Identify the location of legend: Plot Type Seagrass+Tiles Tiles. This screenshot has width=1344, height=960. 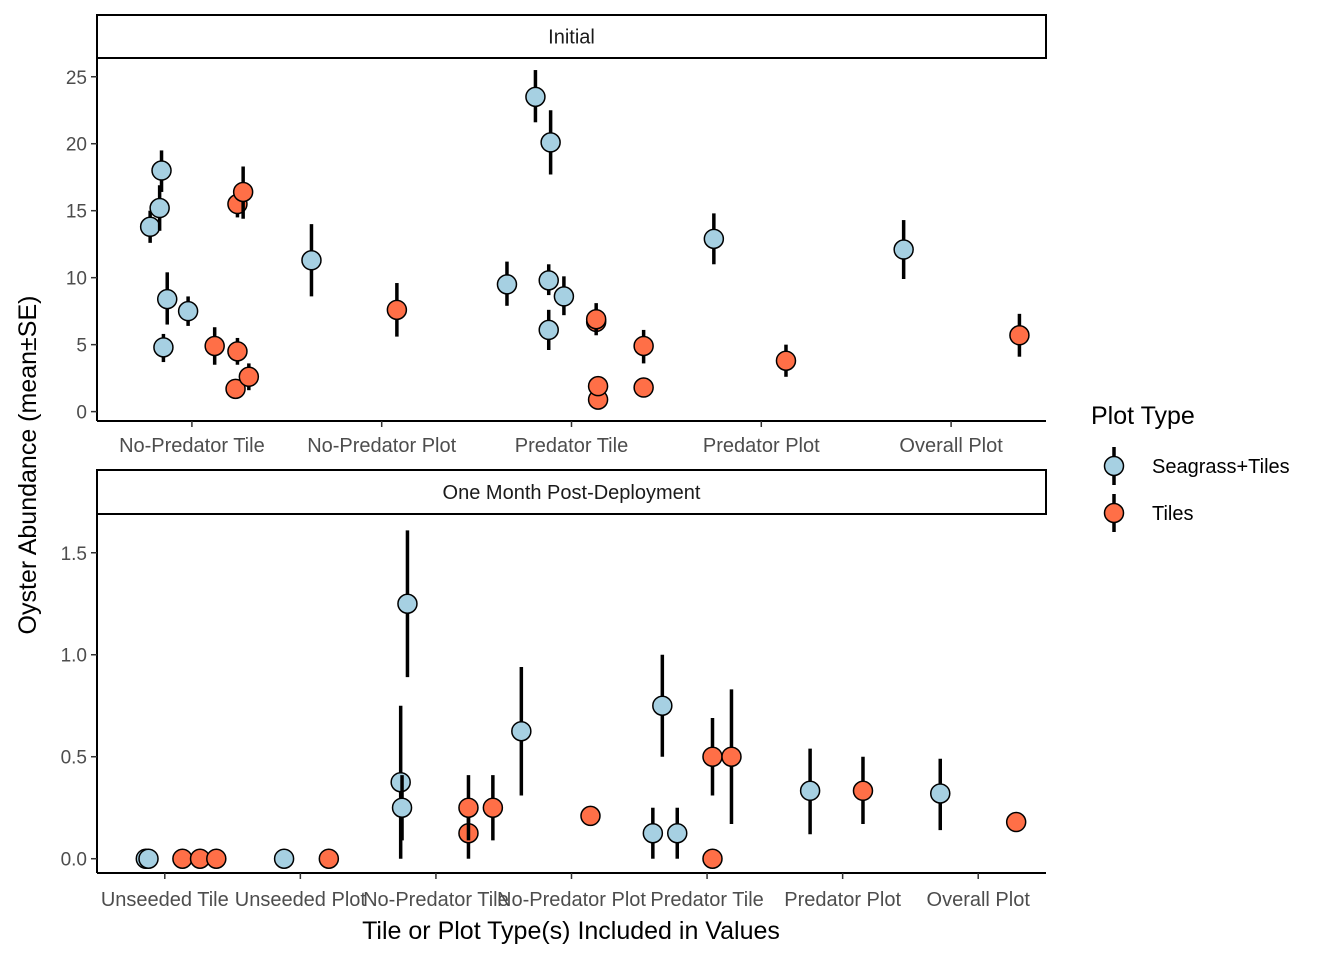
(1190, 467).